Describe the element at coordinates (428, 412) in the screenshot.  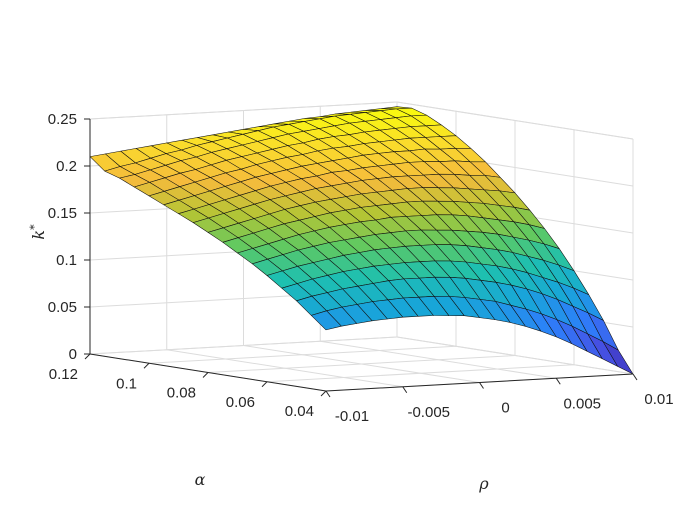
I see `x-tick-label: -0.005` at that location.